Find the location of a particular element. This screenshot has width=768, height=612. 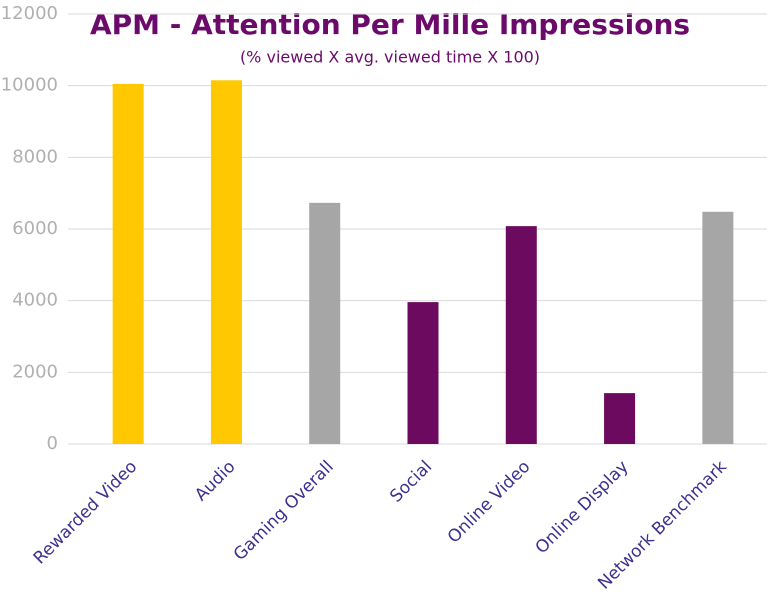

chart-subtitle: (% viewed X avg. viewed time X 100) is located at coordinates (390, 57).